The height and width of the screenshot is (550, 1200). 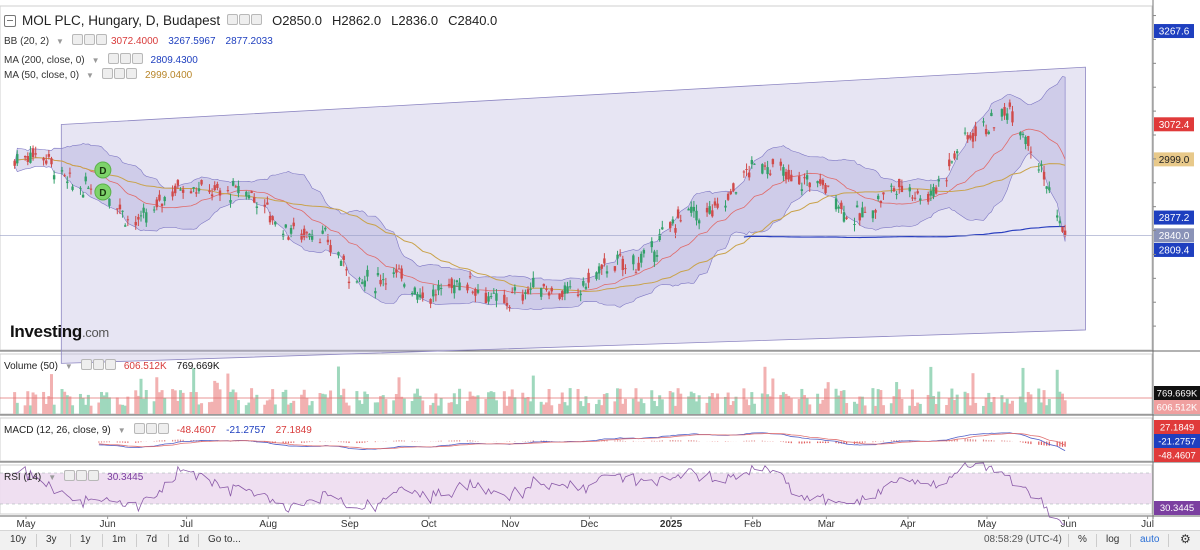 I want to click on volume-legend: Volume (50) ▼ 606.512K 769.669K, so click(x=112, y=366).